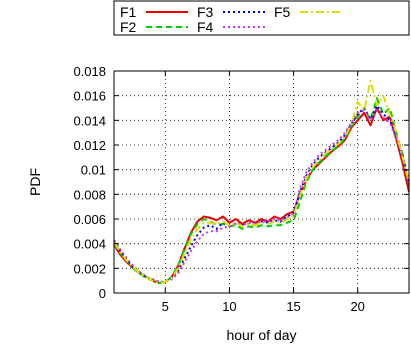  Describe the element at coordinates (35, 182) in the screenshot. I see `y-axis-label: PDF` at that location.